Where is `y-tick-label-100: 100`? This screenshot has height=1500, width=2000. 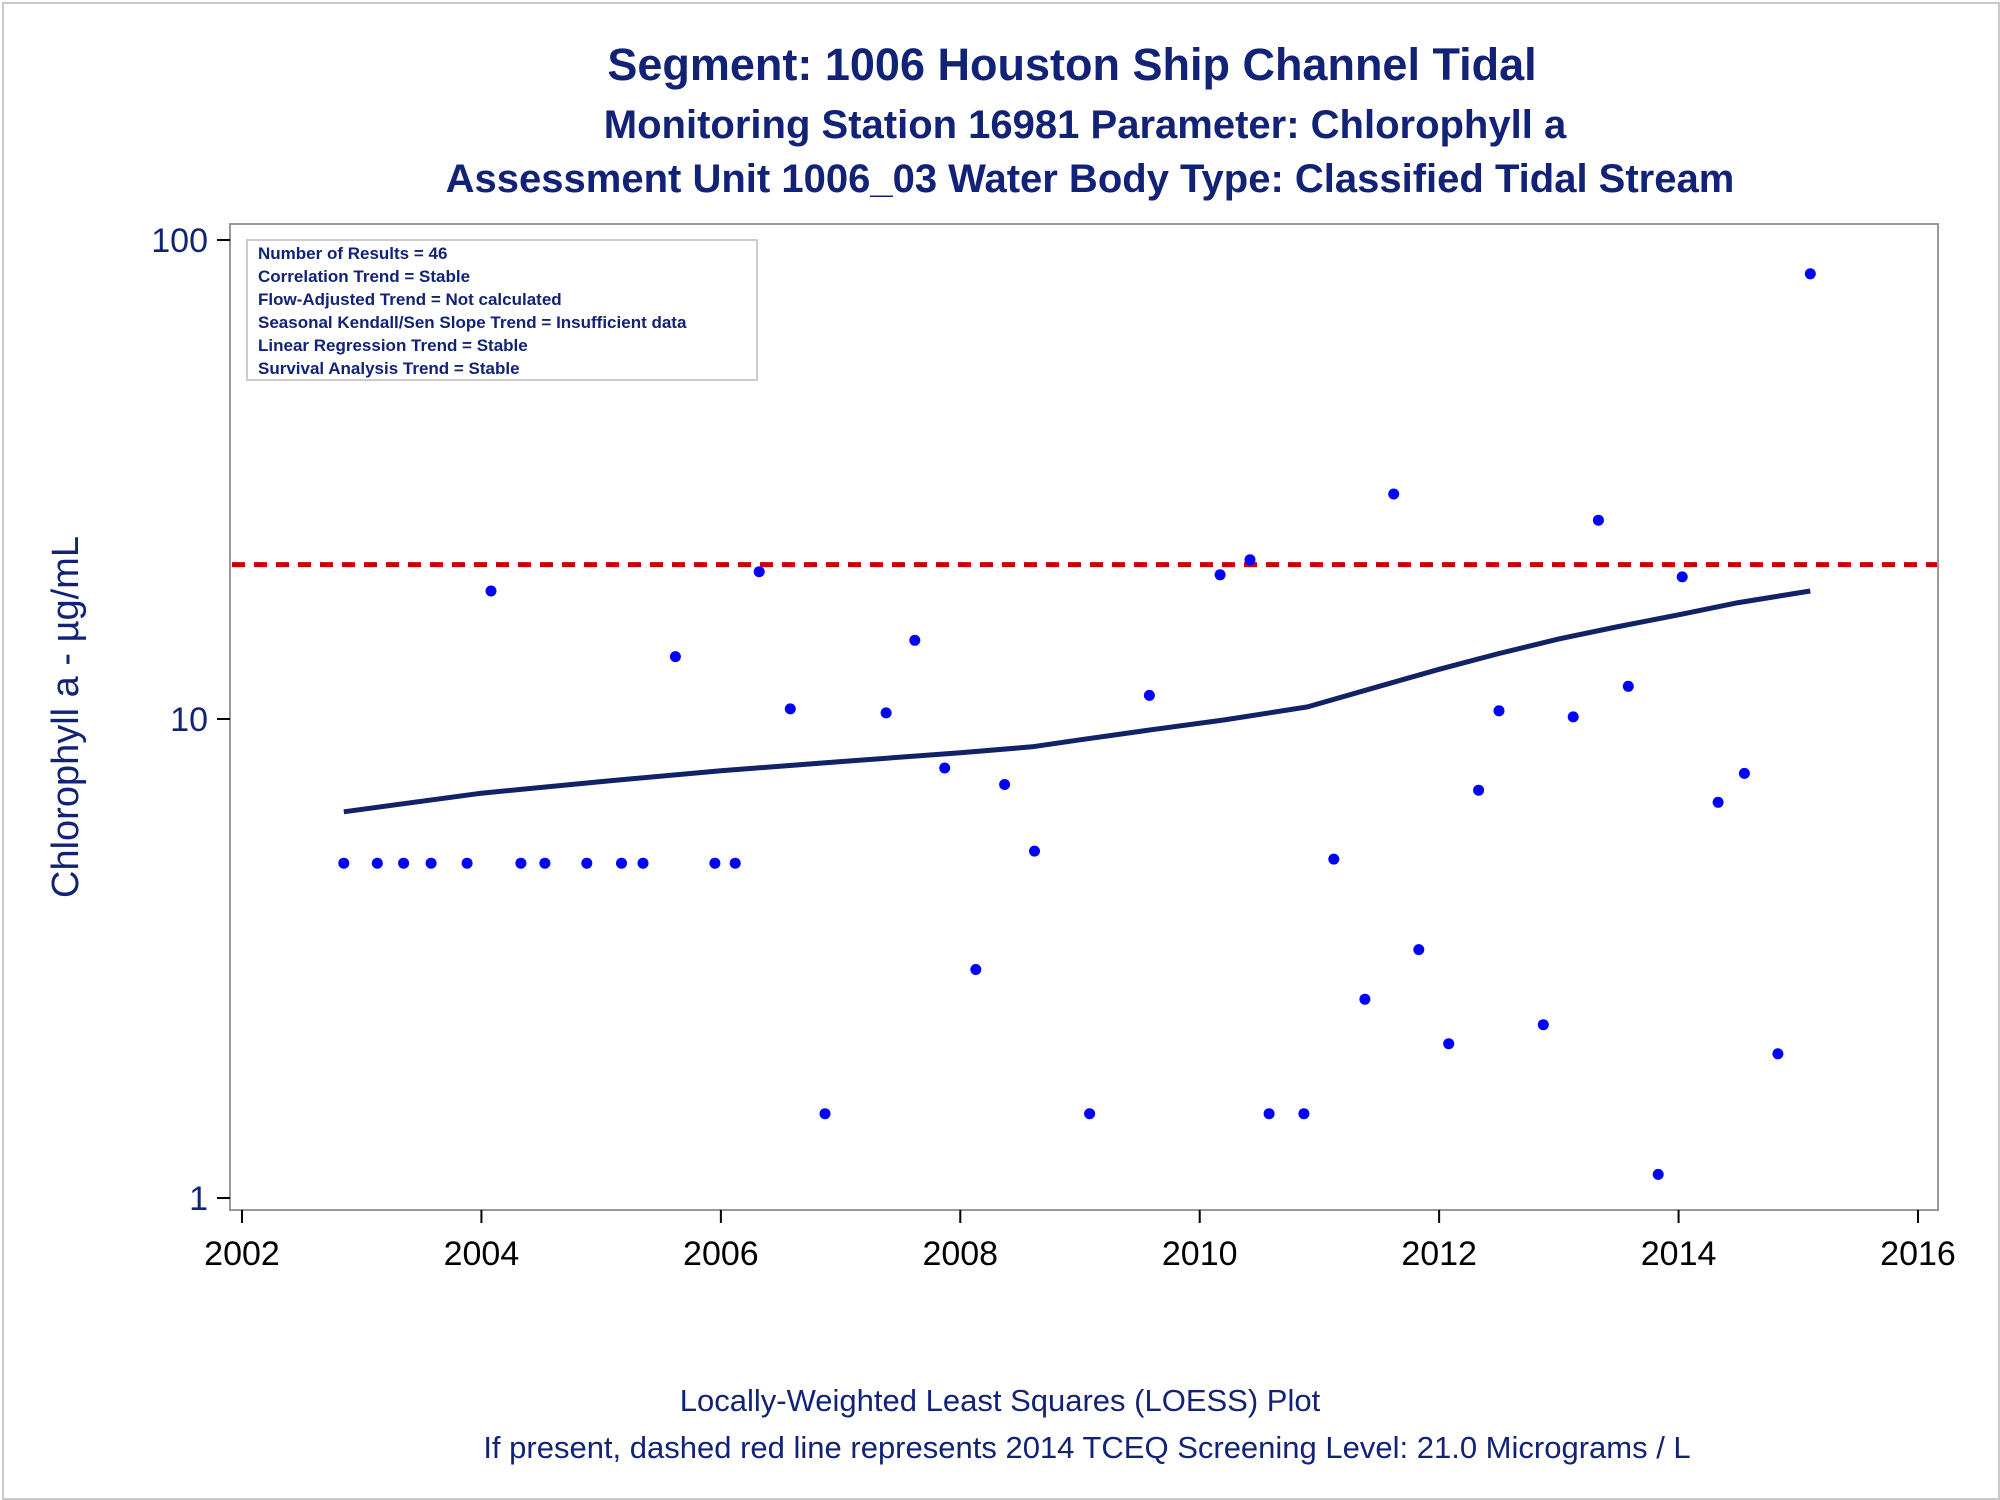 y-tick-label-100: 100 is located at coordinates (179, 241).